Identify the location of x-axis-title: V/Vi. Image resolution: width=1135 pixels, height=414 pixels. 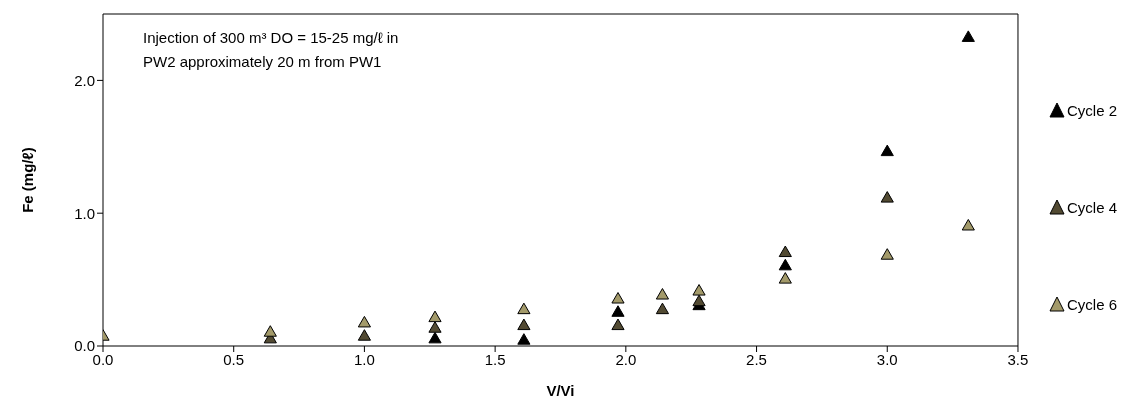
(560, 390).